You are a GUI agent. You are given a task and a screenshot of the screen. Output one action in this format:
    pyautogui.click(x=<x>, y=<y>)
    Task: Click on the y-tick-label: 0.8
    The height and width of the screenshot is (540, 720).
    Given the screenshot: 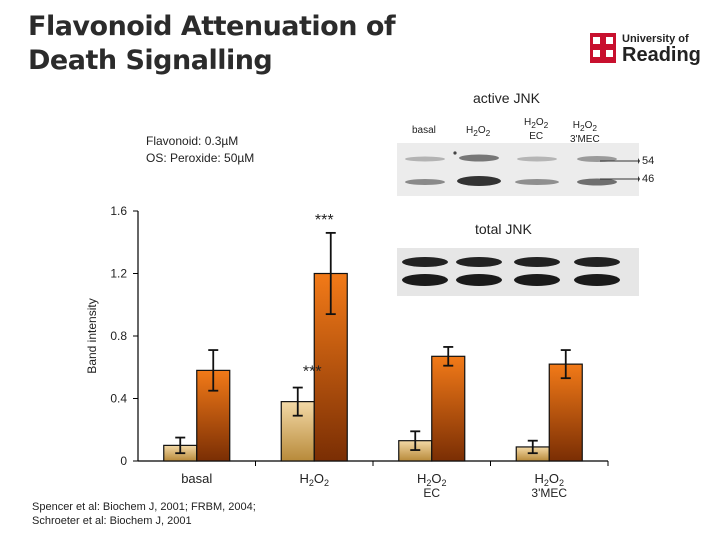 What is the action you would take?
    pyautogui.click(x=118, y=336)
    